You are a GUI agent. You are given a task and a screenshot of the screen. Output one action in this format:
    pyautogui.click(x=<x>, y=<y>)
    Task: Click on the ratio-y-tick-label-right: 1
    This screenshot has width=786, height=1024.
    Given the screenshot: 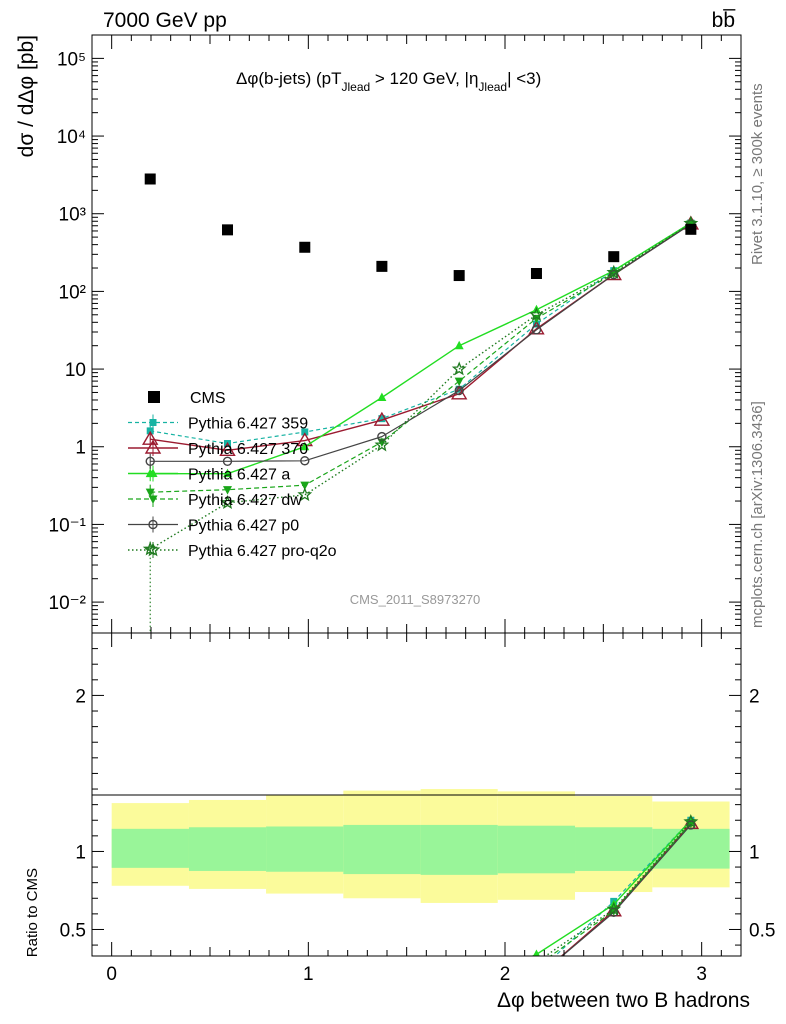 What is the action you would take?
    pyautogui.click(x=754, y=852)
    